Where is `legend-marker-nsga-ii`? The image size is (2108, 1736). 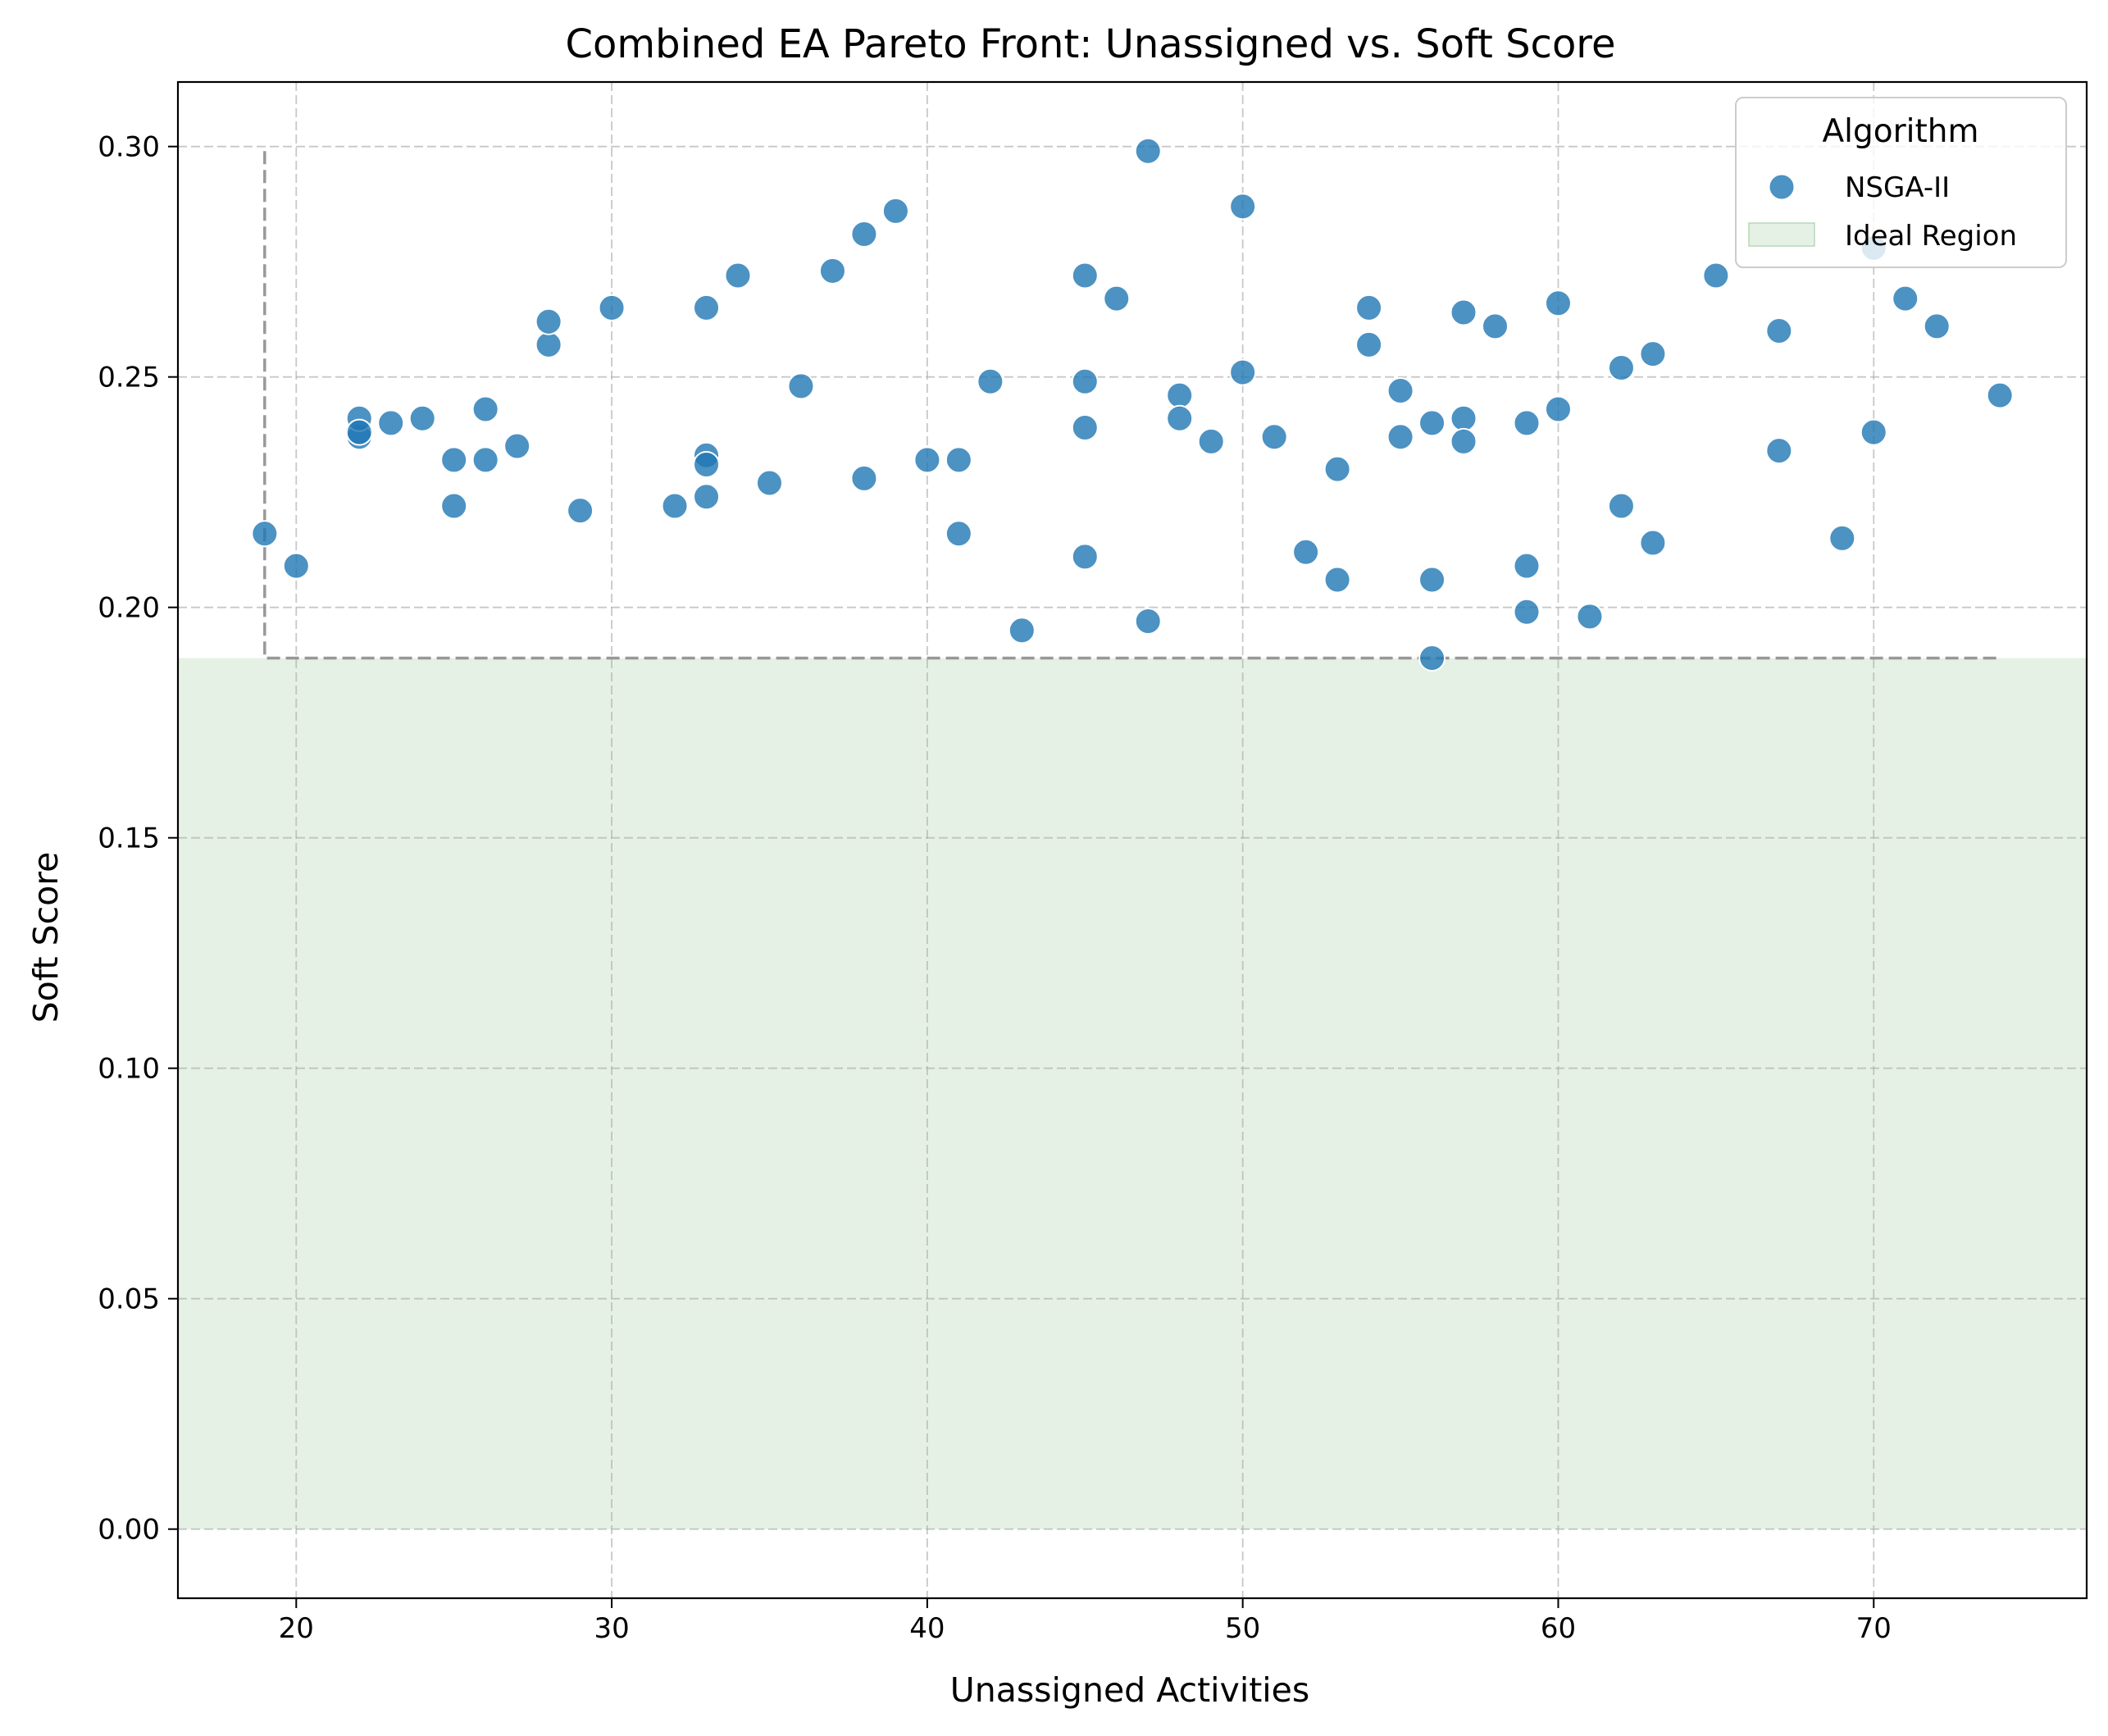
legend-marker-nsga-ii is located at coordinates (1782, 187).